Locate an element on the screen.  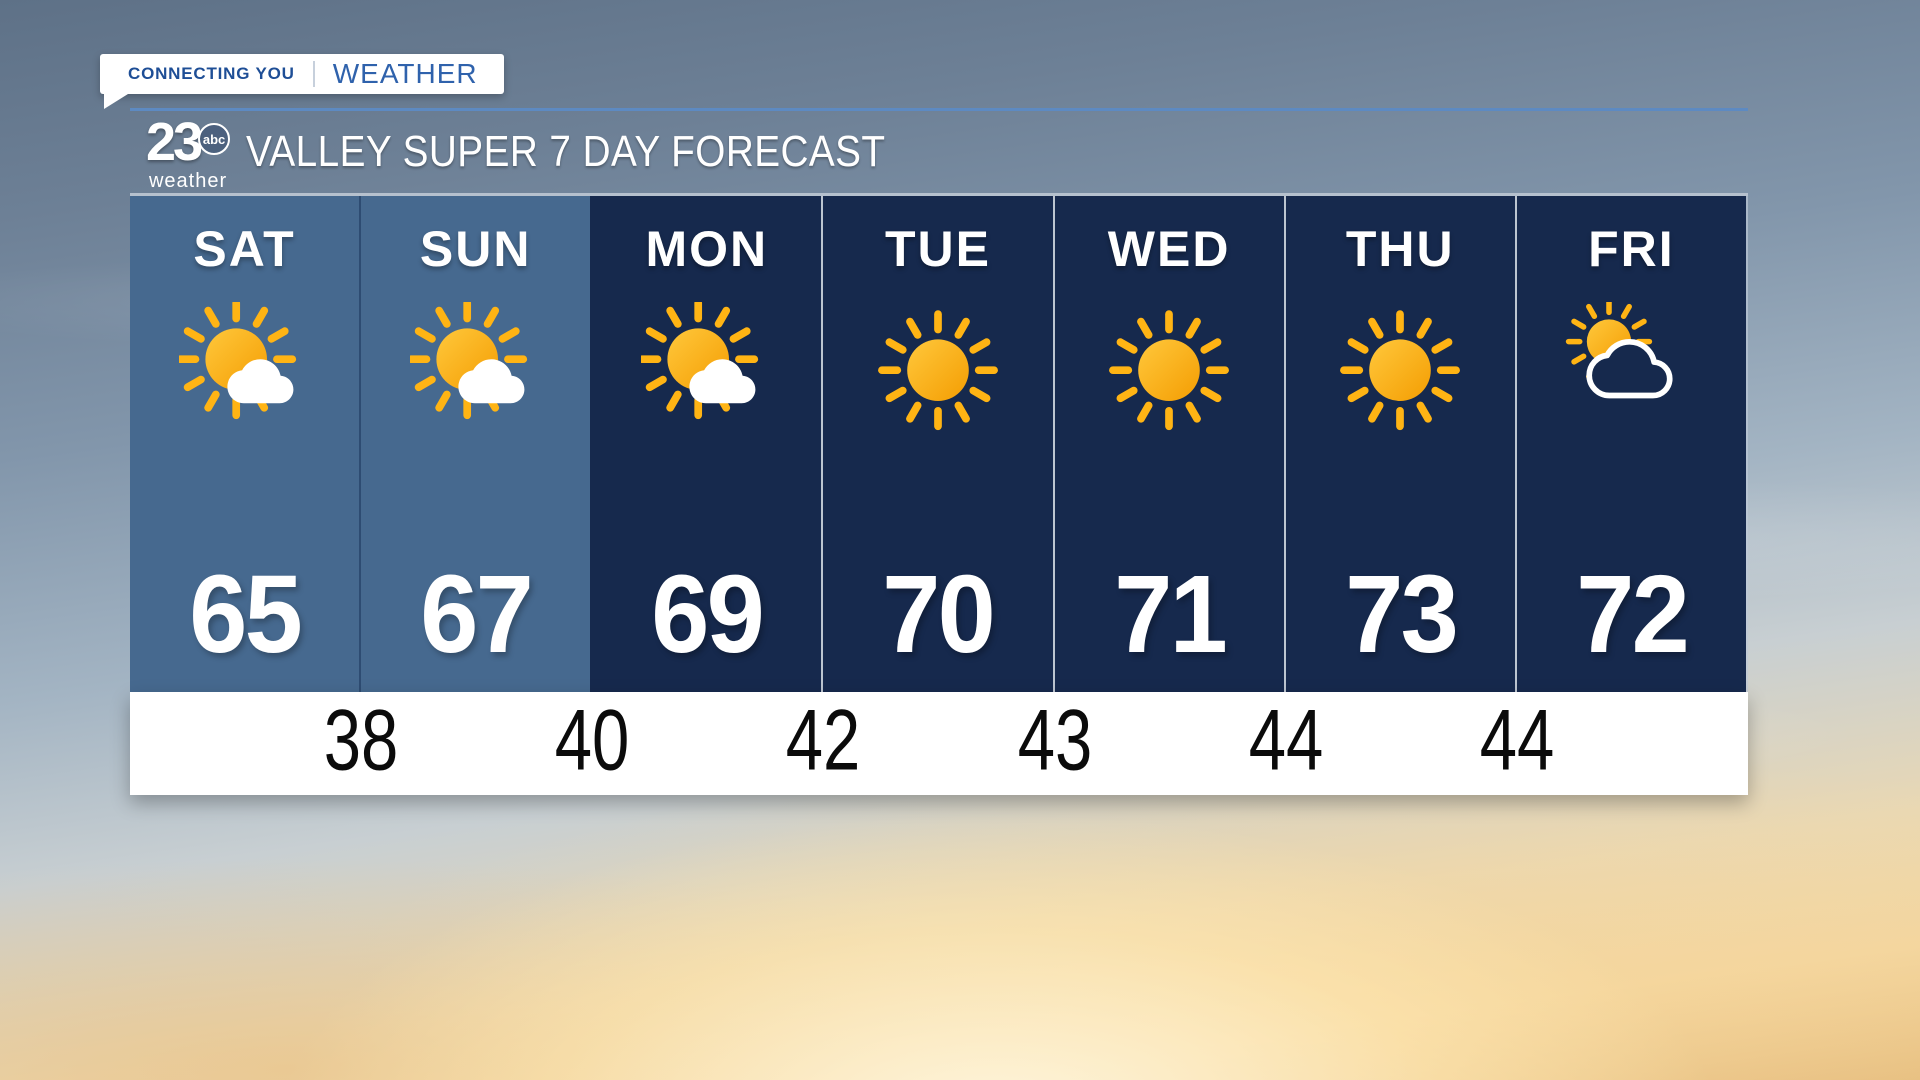
forecast-day-column: FRI 72 is located at coordinates (1630, 444).